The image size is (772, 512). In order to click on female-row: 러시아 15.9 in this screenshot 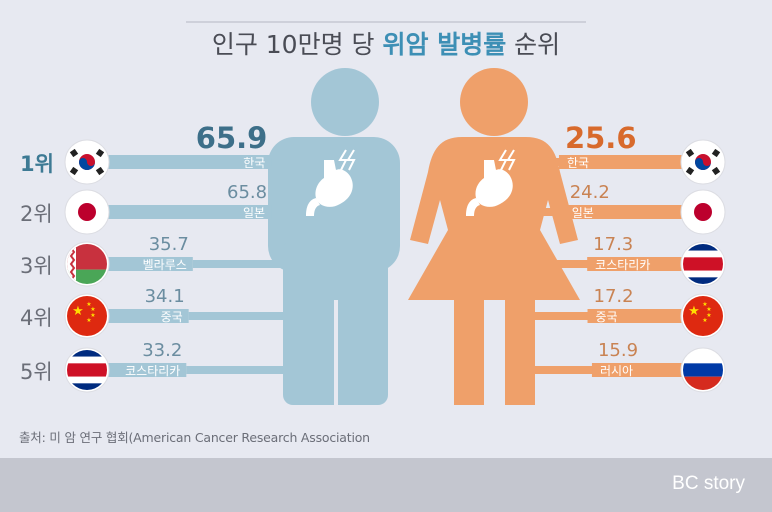, I will do `click(619, 366)`.